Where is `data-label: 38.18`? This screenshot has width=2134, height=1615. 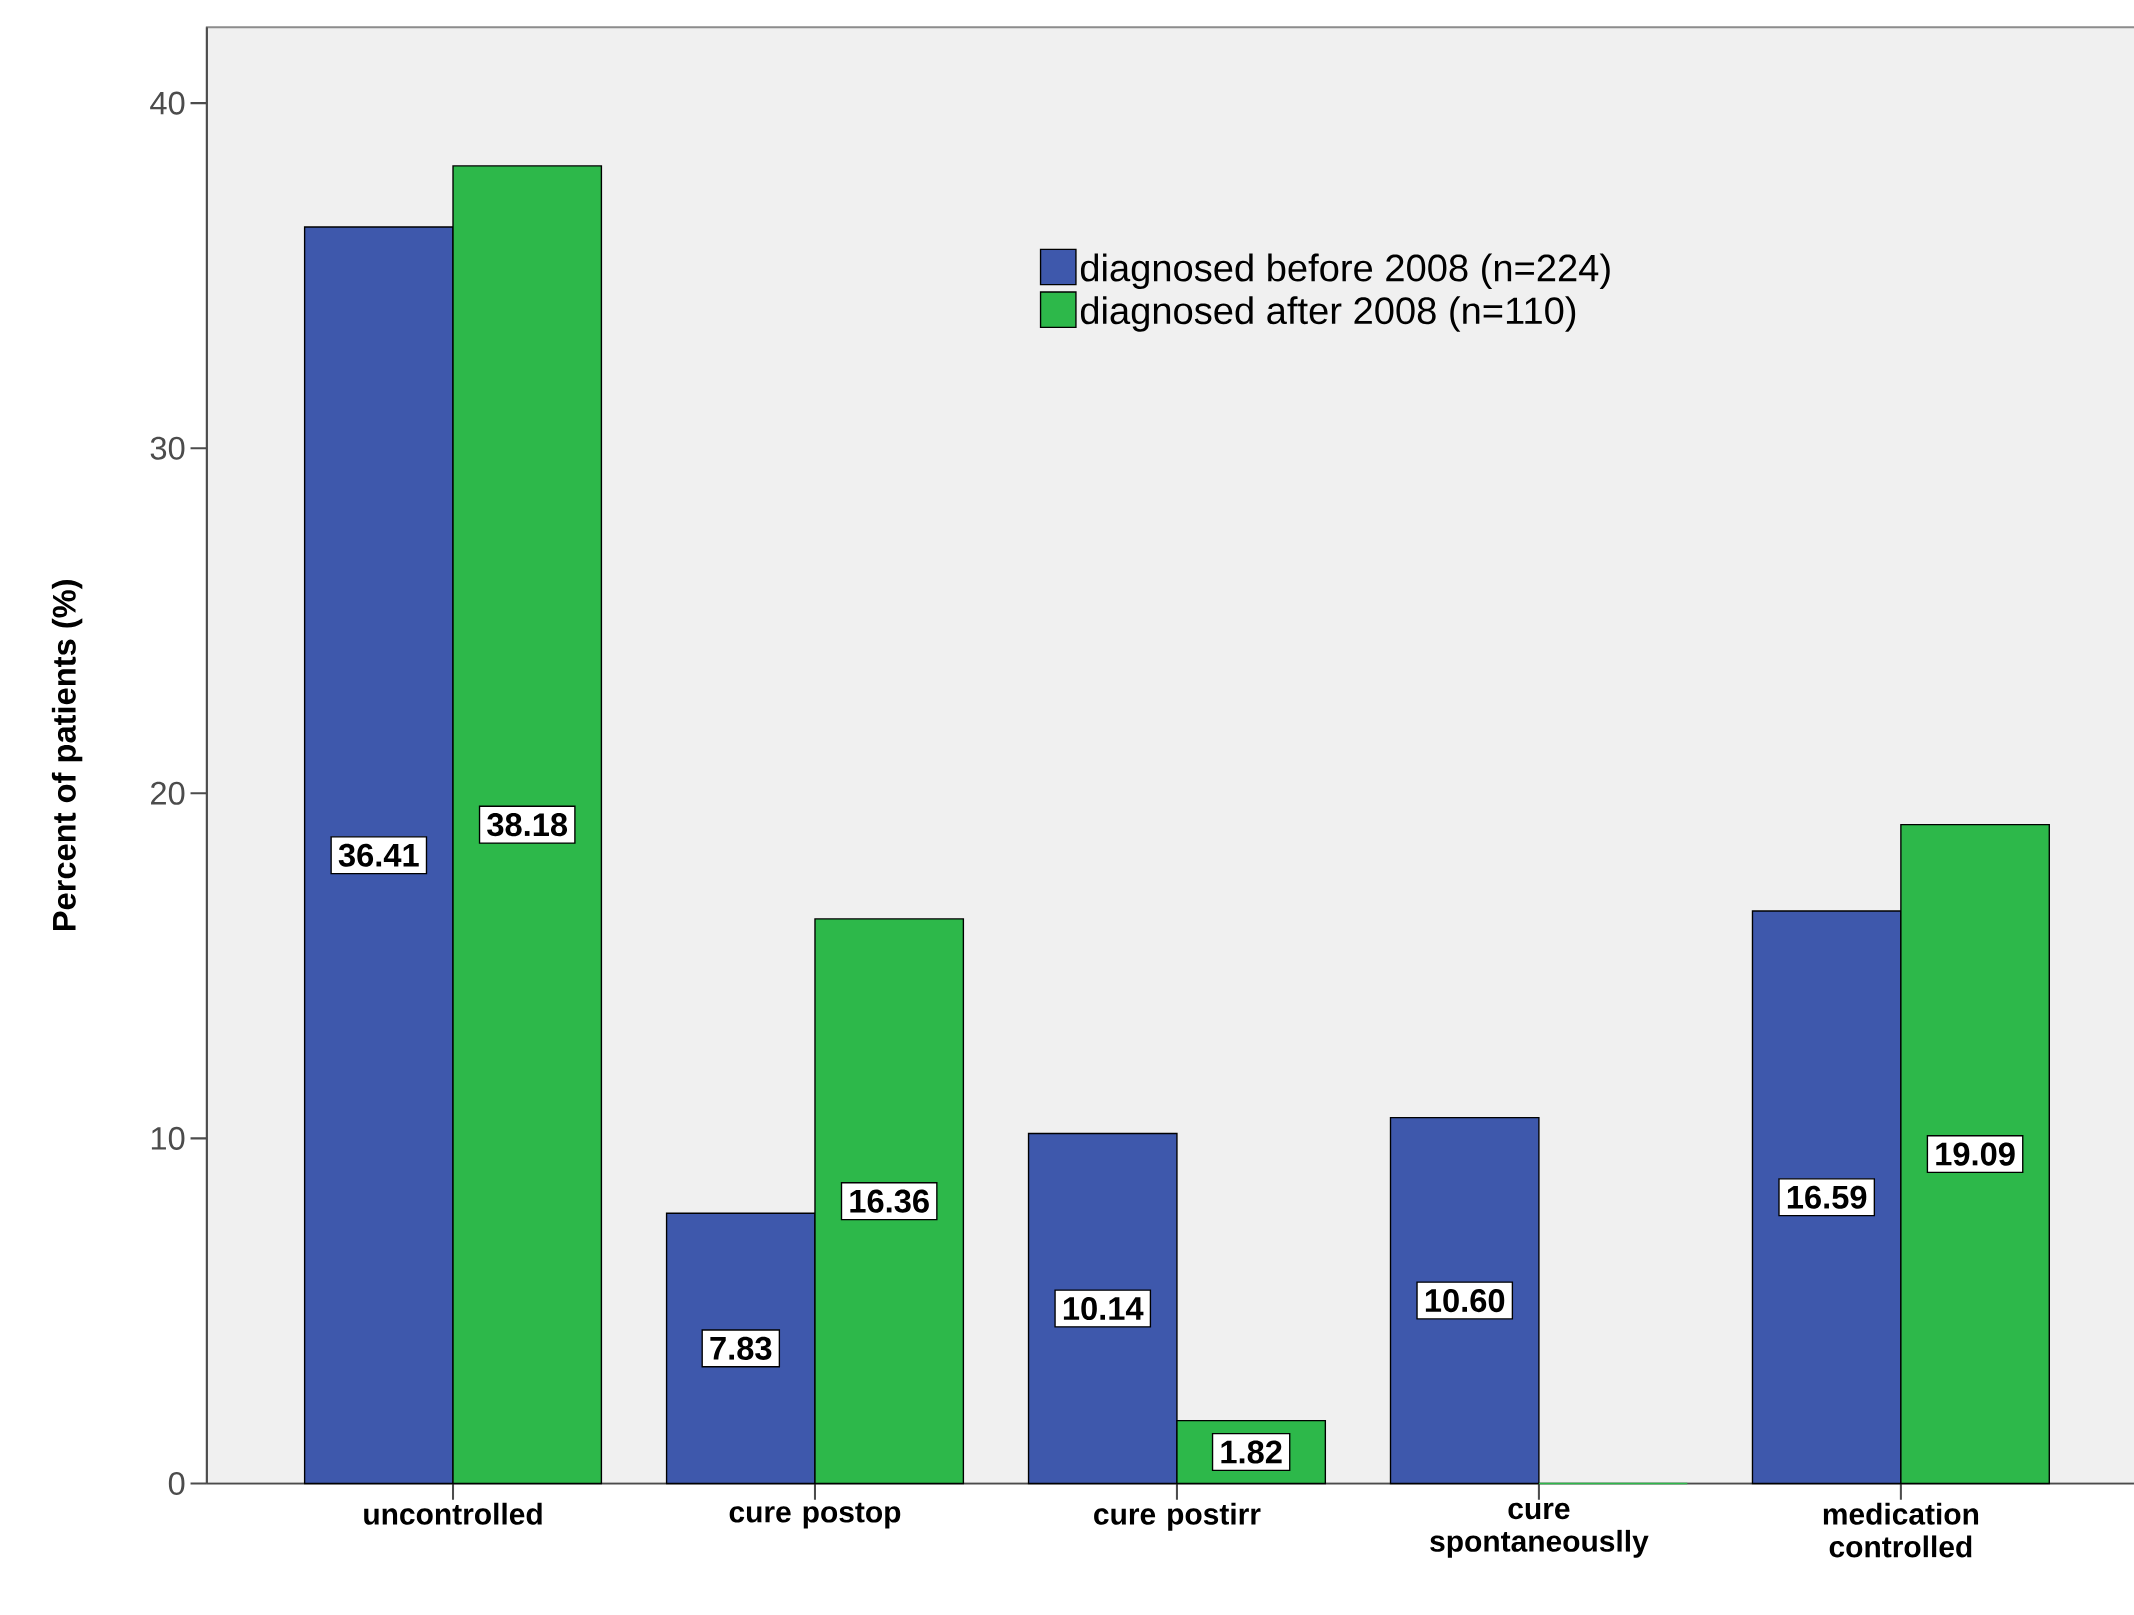 data-label: 38.18 is located at coordinates (527, 824).